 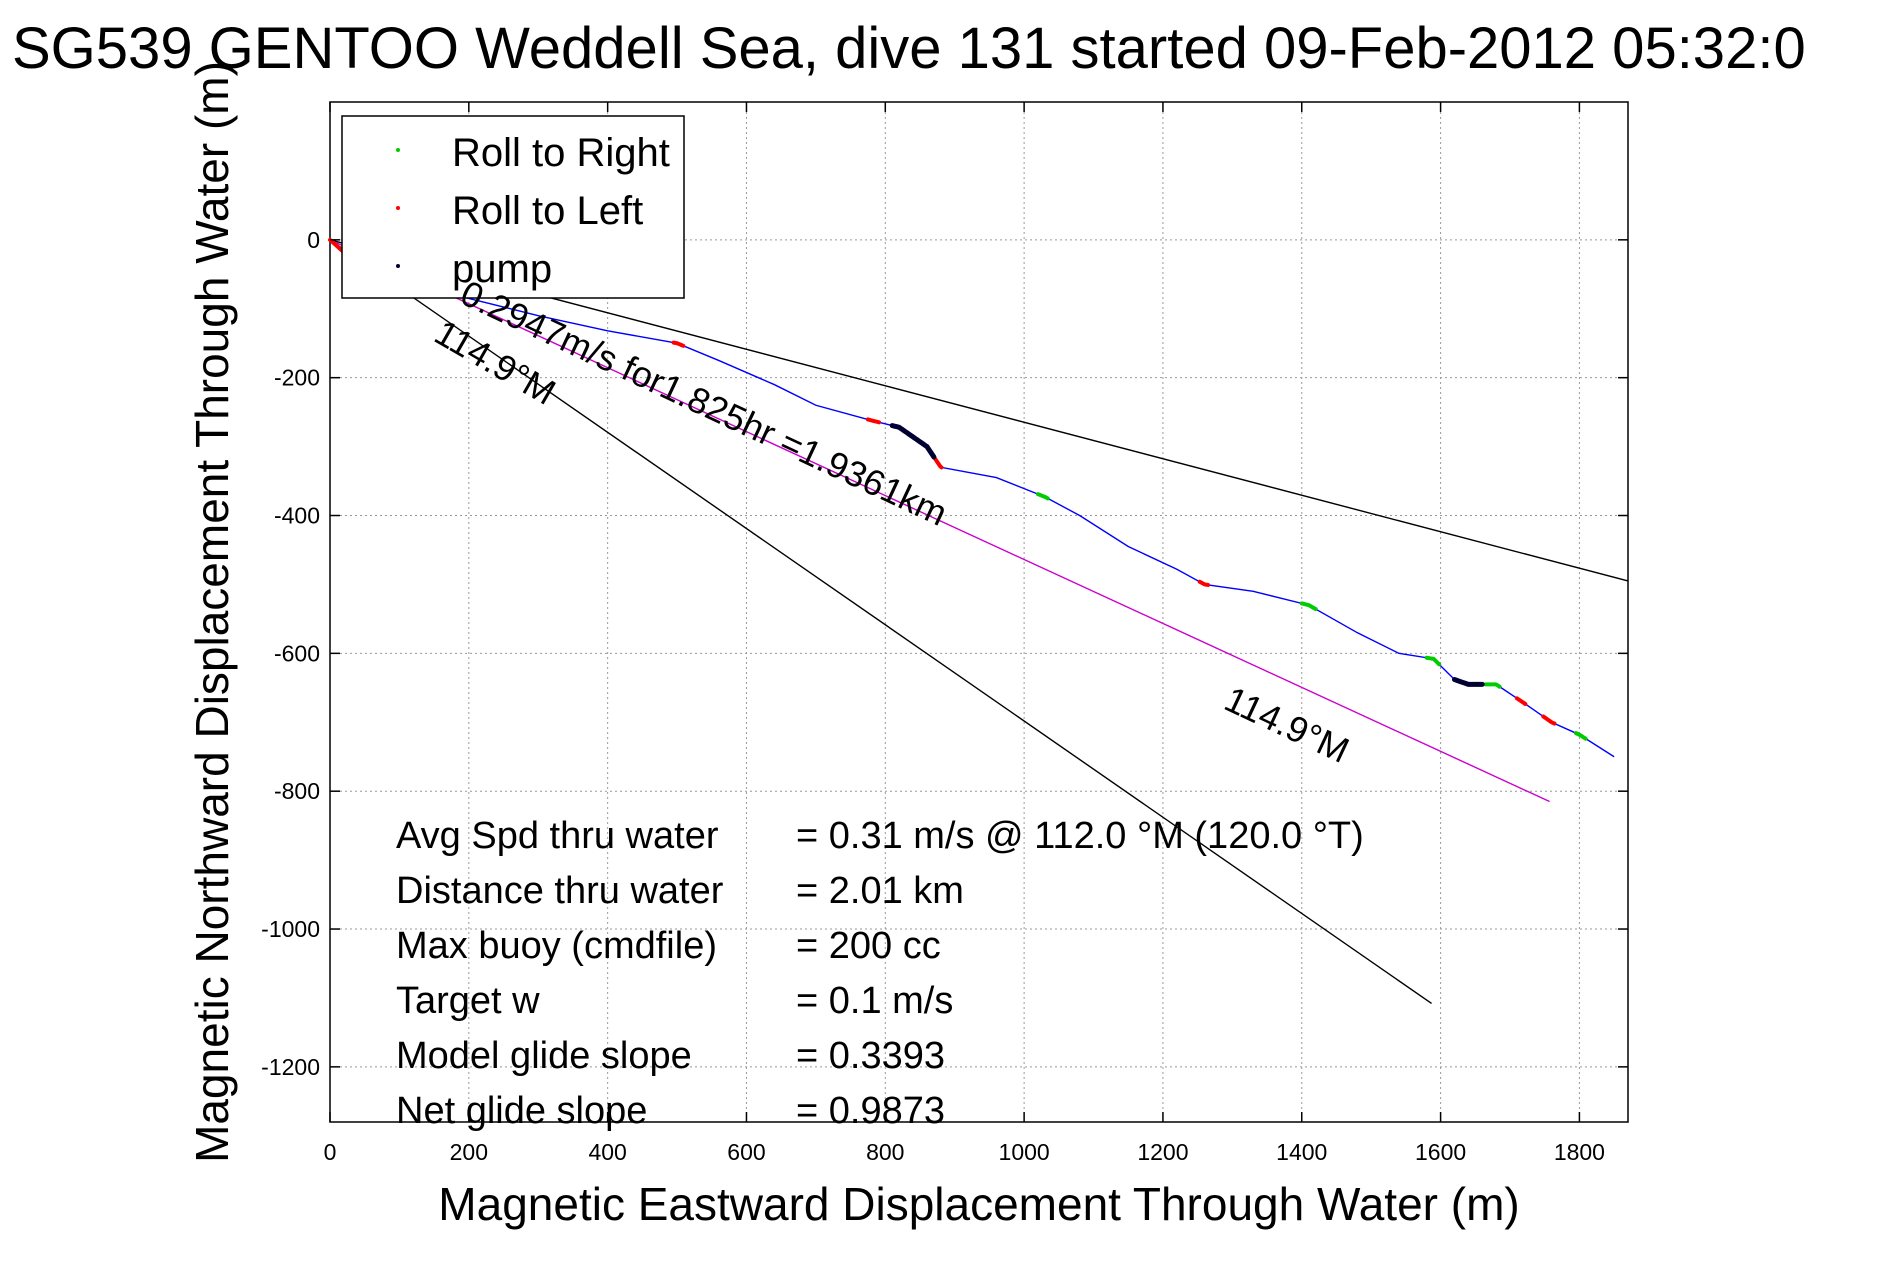 I want to click on x-tick-label: 1200, so click(x=1162, y=1152).